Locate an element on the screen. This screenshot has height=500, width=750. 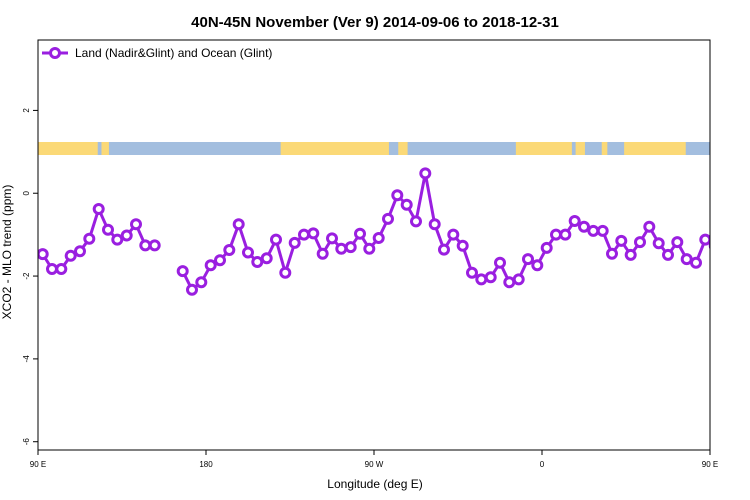
y-tick-label: -4 is located at coordinates (26, 359).